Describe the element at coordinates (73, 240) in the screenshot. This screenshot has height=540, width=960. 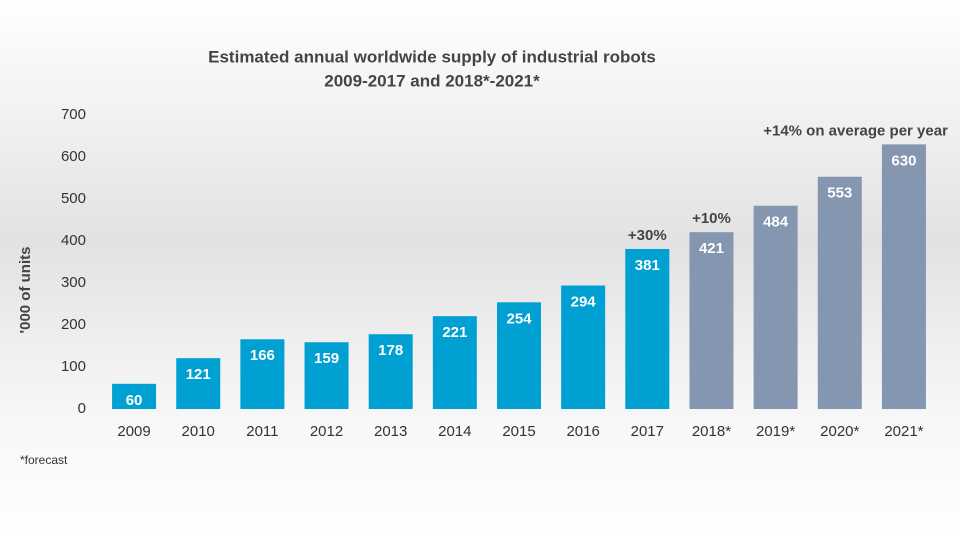
I see `y-tick-label: 400` at that location.